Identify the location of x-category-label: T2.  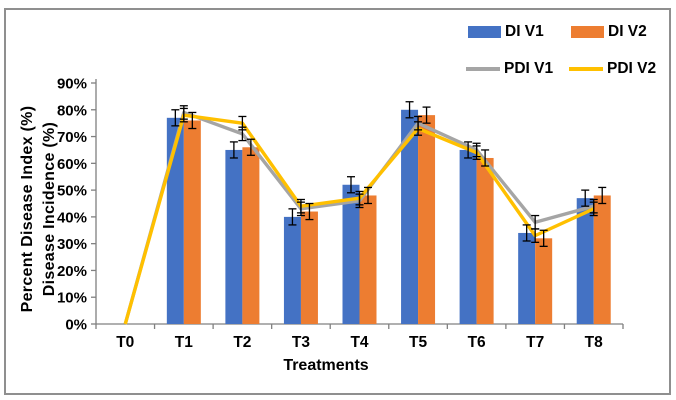
(242, 342).